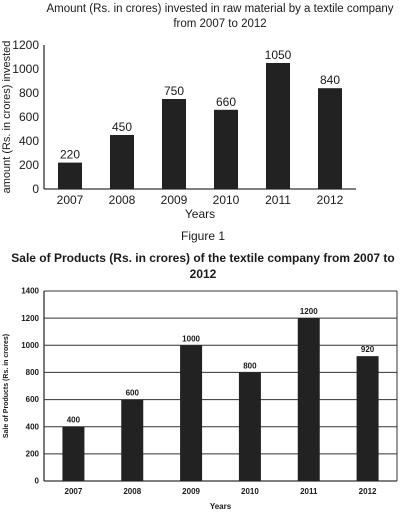  I want to click on data-label: 400, so click(74, 420).